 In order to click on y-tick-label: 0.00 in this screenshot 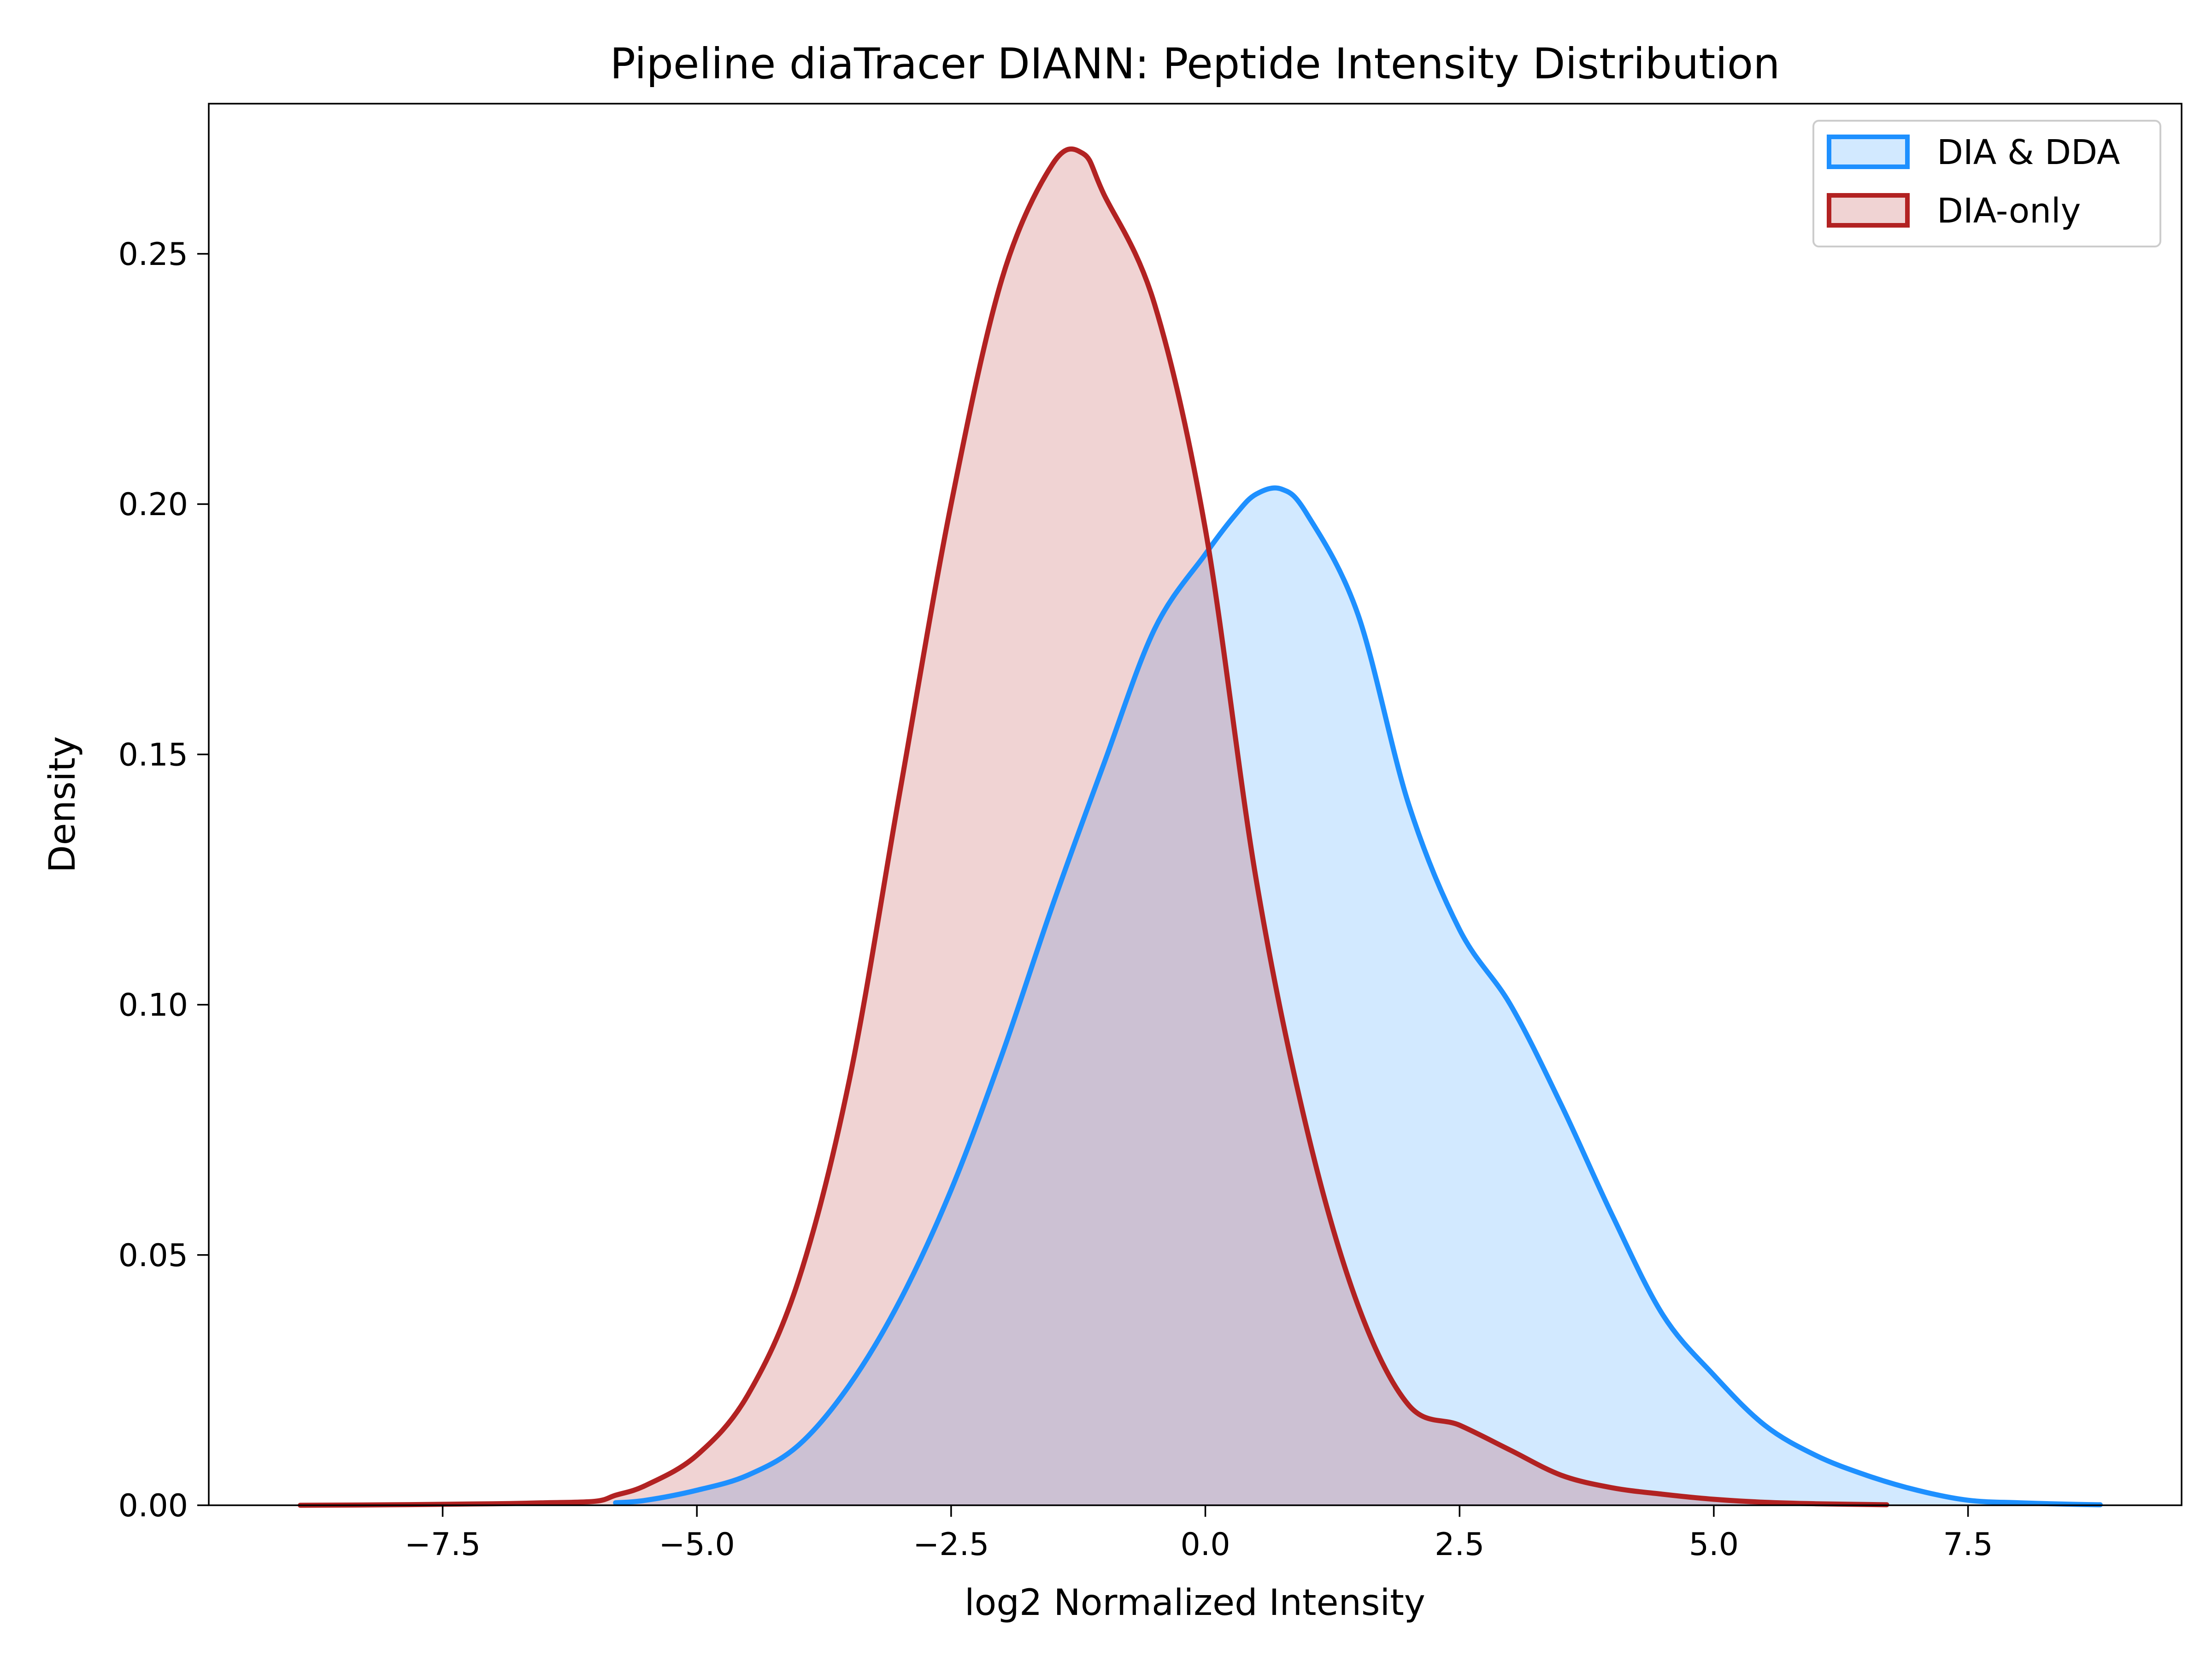, I will do `click(153, 1506)`.